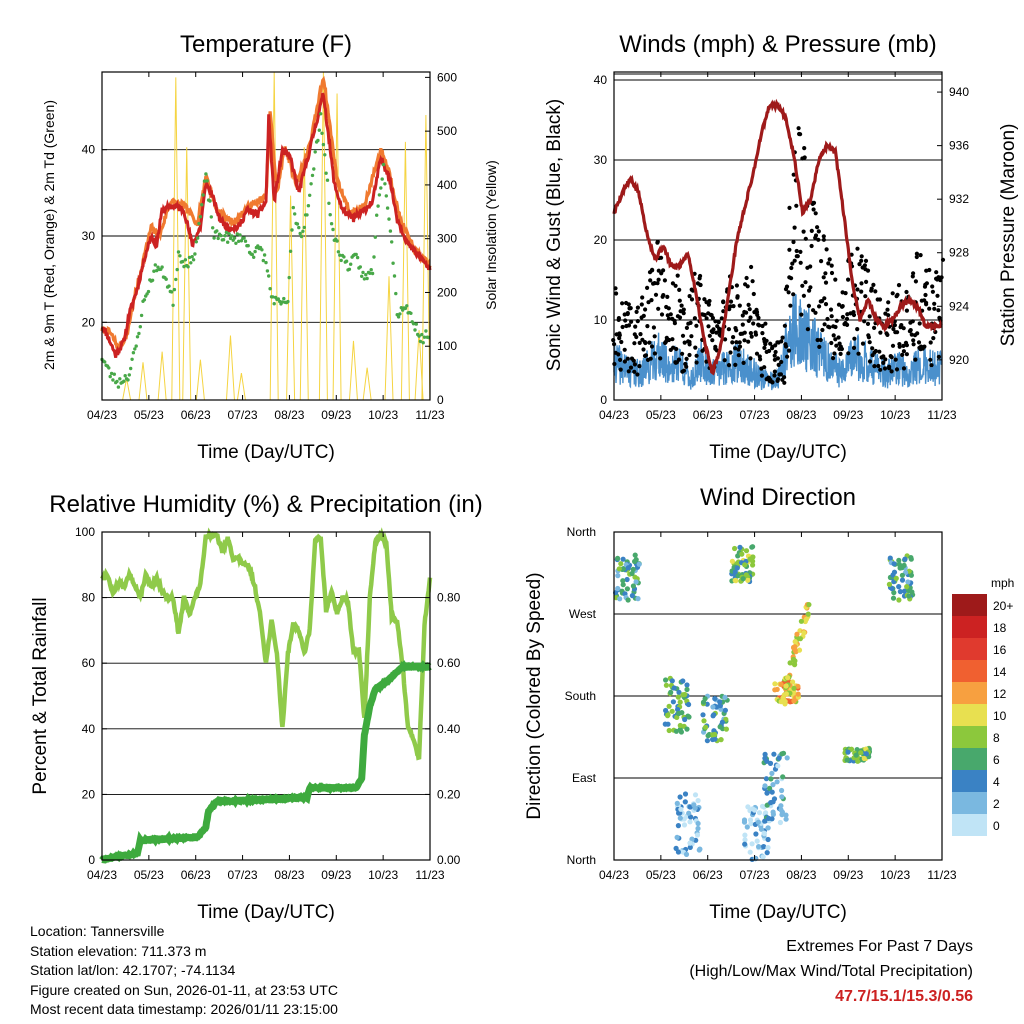 The image size is (1024, 1024). I want to click on humidity-xtick-label: 11/23, so click(429, 875).